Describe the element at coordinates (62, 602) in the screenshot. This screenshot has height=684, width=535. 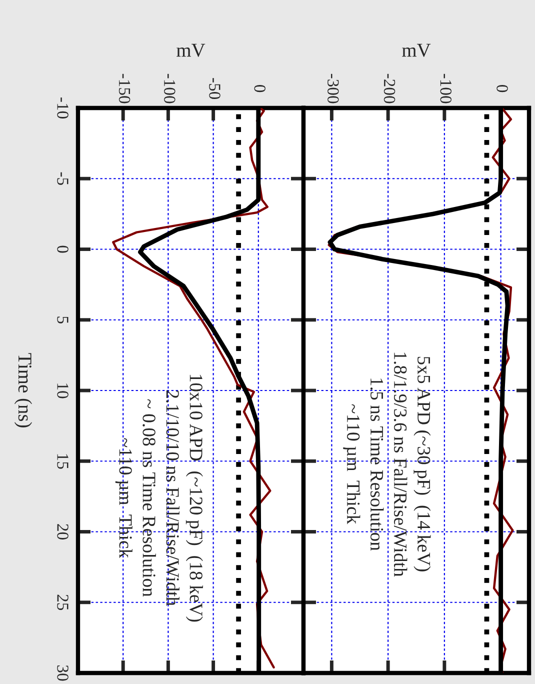
I see `y-tick-label: 25` at that location.